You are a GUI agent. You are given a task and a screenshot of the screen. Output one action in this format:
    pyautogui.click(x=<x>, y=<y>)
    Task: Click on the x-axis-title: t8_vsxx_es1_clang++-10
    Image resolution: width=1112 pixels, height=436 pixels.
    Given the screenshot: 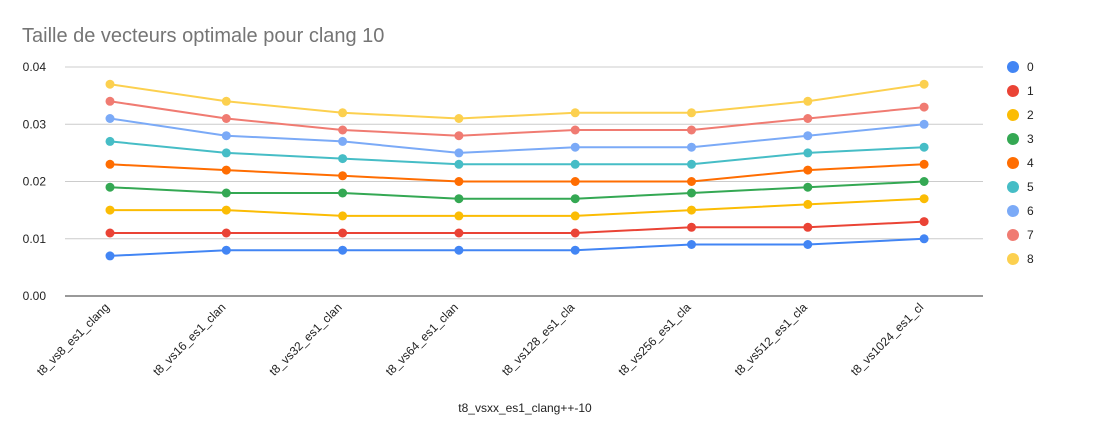 What is the action you would take?
    pyautogui.click(x=525, y=408)
    